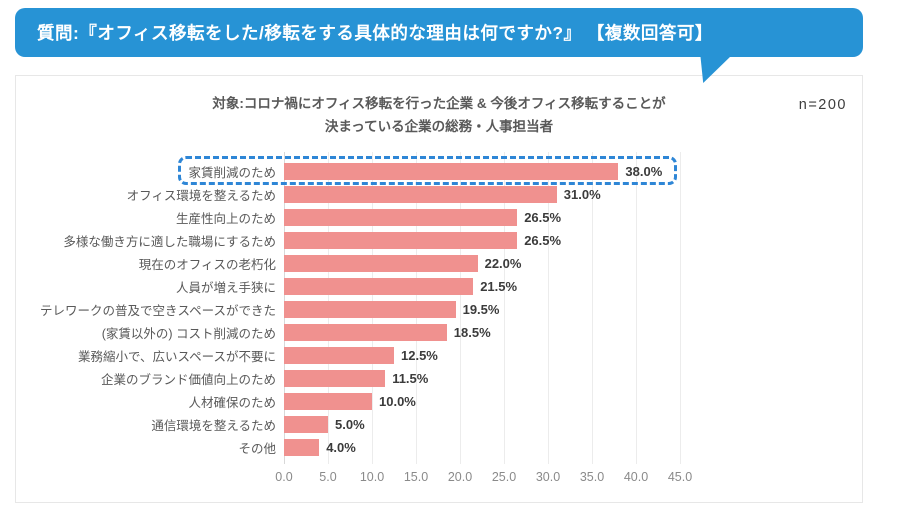 The image size is (904, 526). What do you see at coordinates (636, 477) in the screenshot?
I see `x-tick-label: 40.0` at bounding box center [636, 477].